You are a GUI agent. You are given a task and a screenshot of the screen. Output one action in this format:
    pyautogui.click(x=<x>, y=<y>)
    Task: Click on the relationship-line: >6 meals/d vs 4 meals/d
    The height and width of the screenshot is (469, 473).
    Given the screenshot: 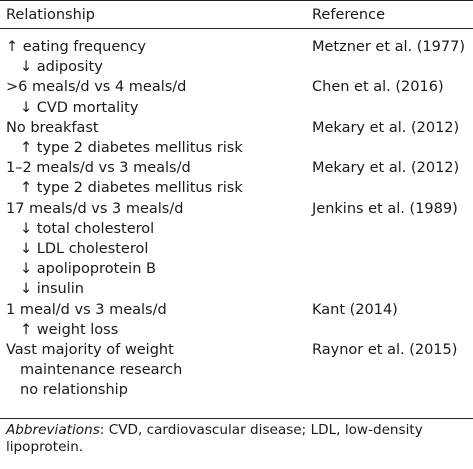 What is the action you would take?
    pyautogui.click(x=96, y=87)
    